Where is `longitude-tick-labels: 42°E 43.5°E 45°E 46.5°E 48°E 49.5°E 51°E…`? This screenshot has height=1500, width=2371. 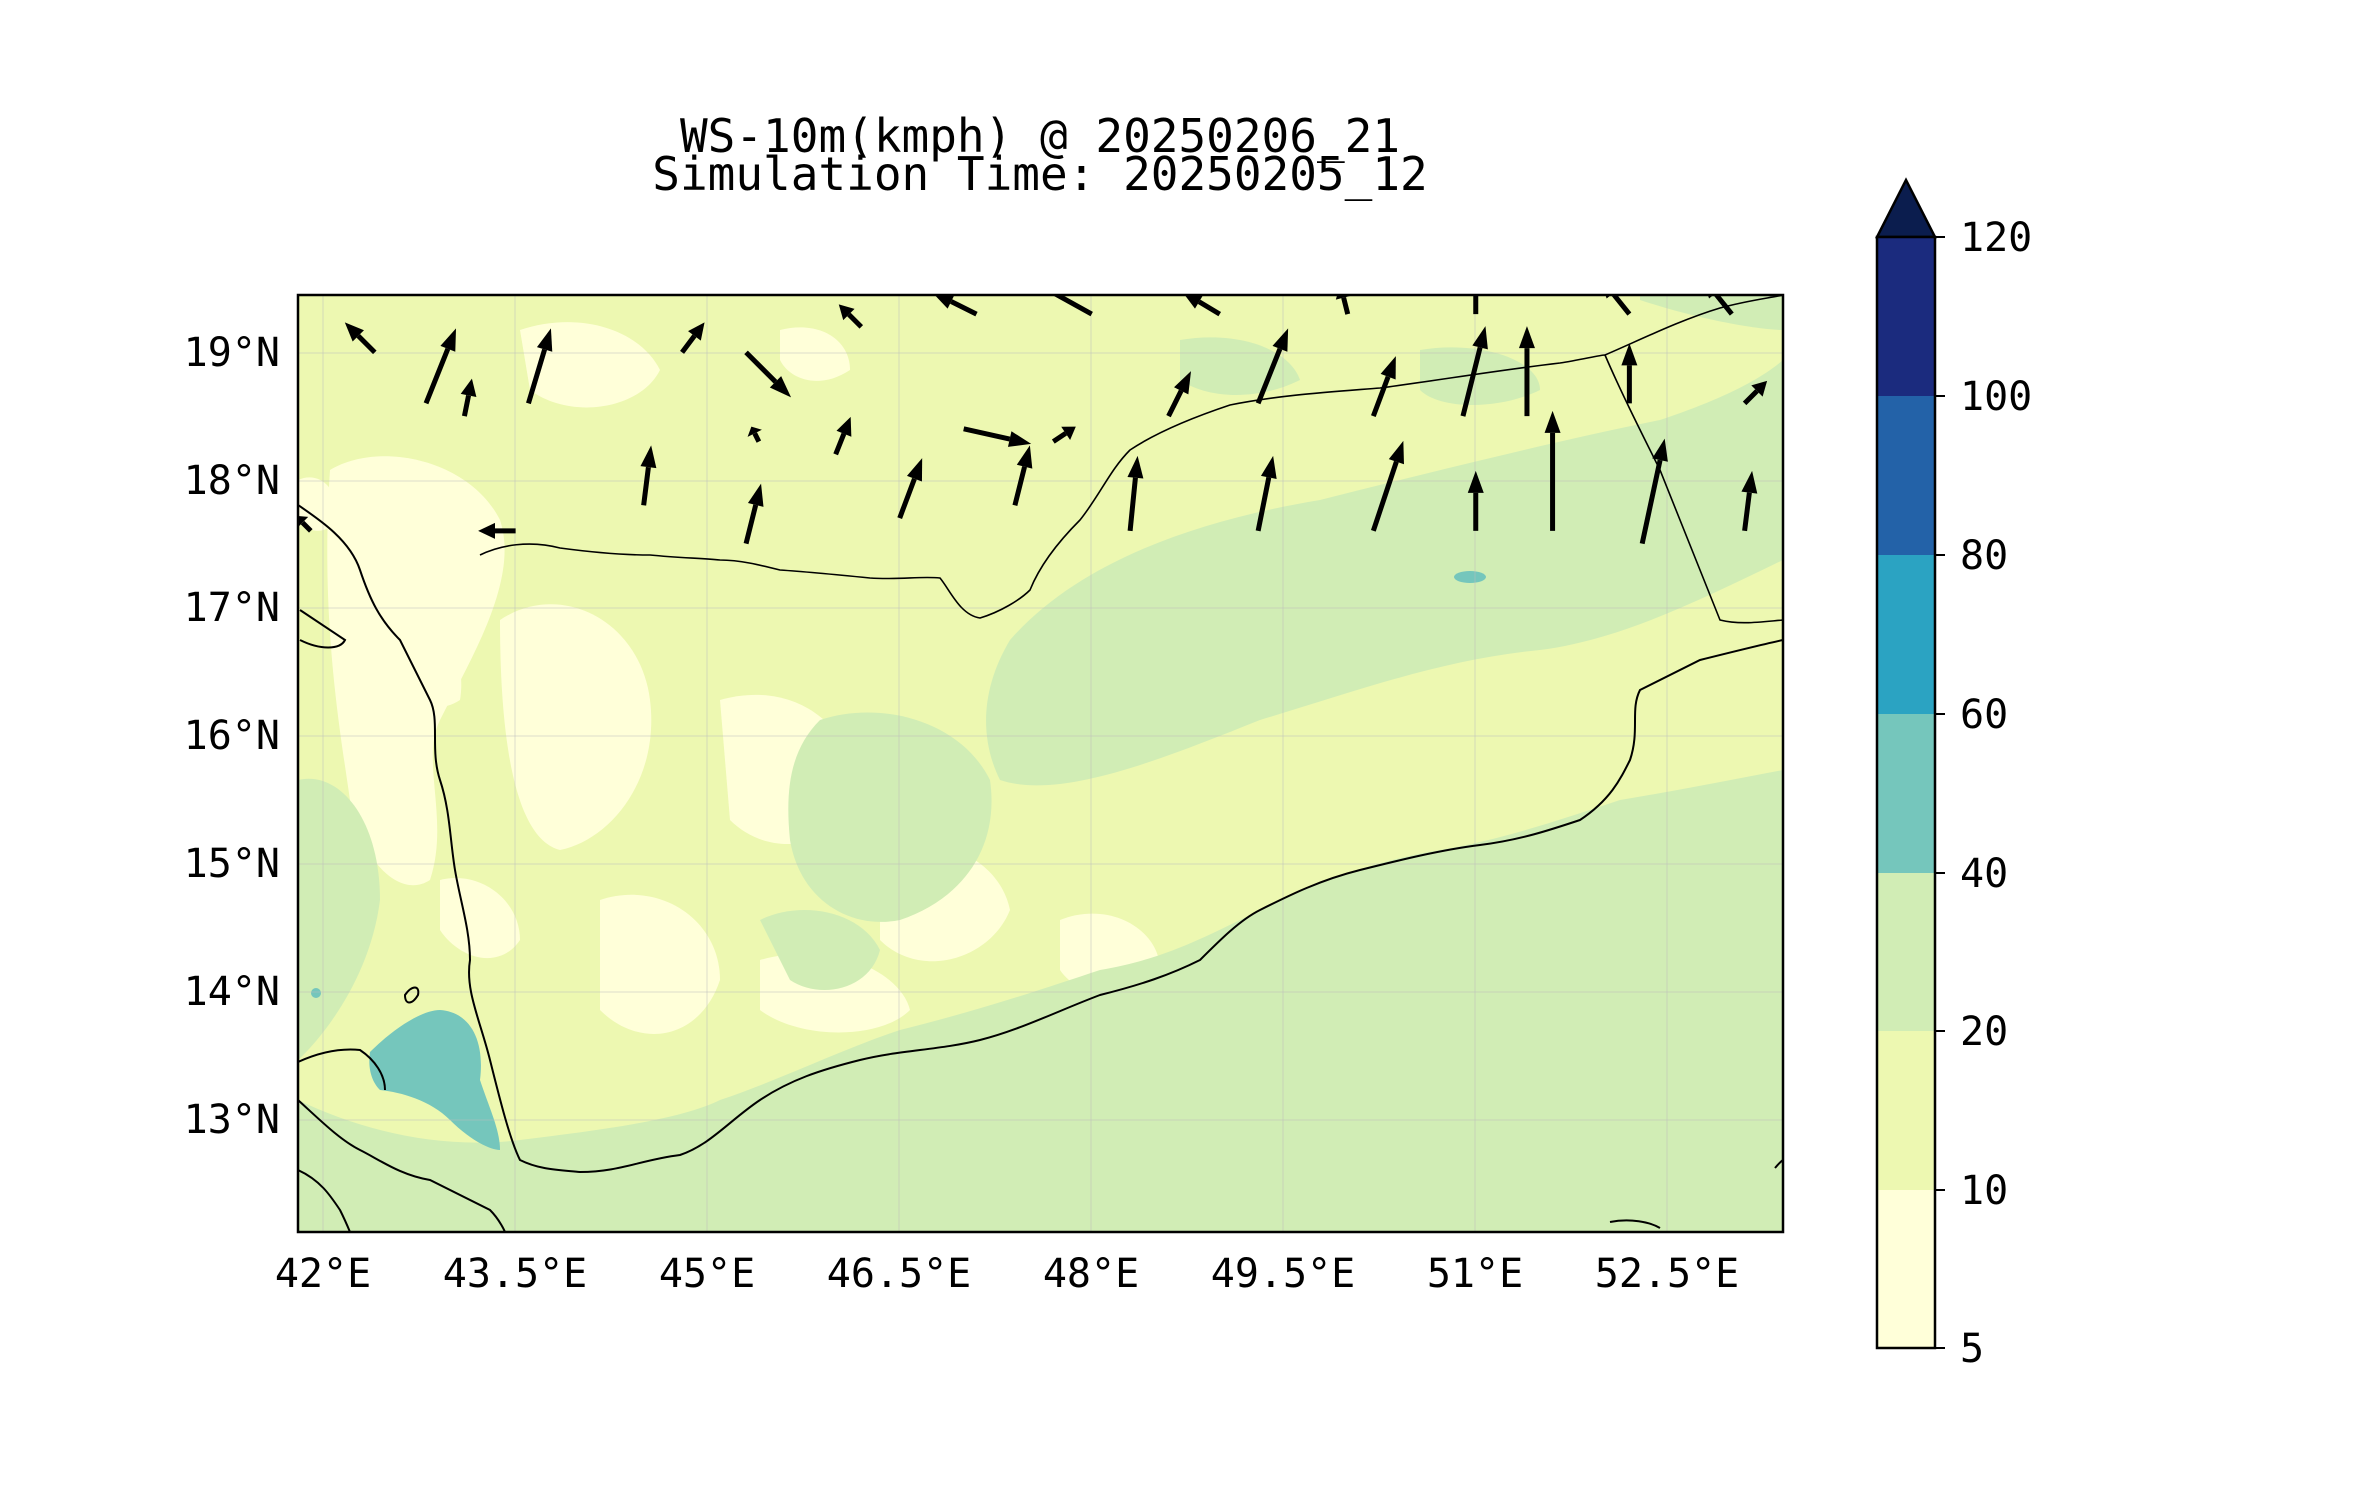
longitude-tick-labels: 42°E 43.5°E 45°E 46.5°E 48°E 49.5°E 51°E… is located at coordinates (1007, 1274).